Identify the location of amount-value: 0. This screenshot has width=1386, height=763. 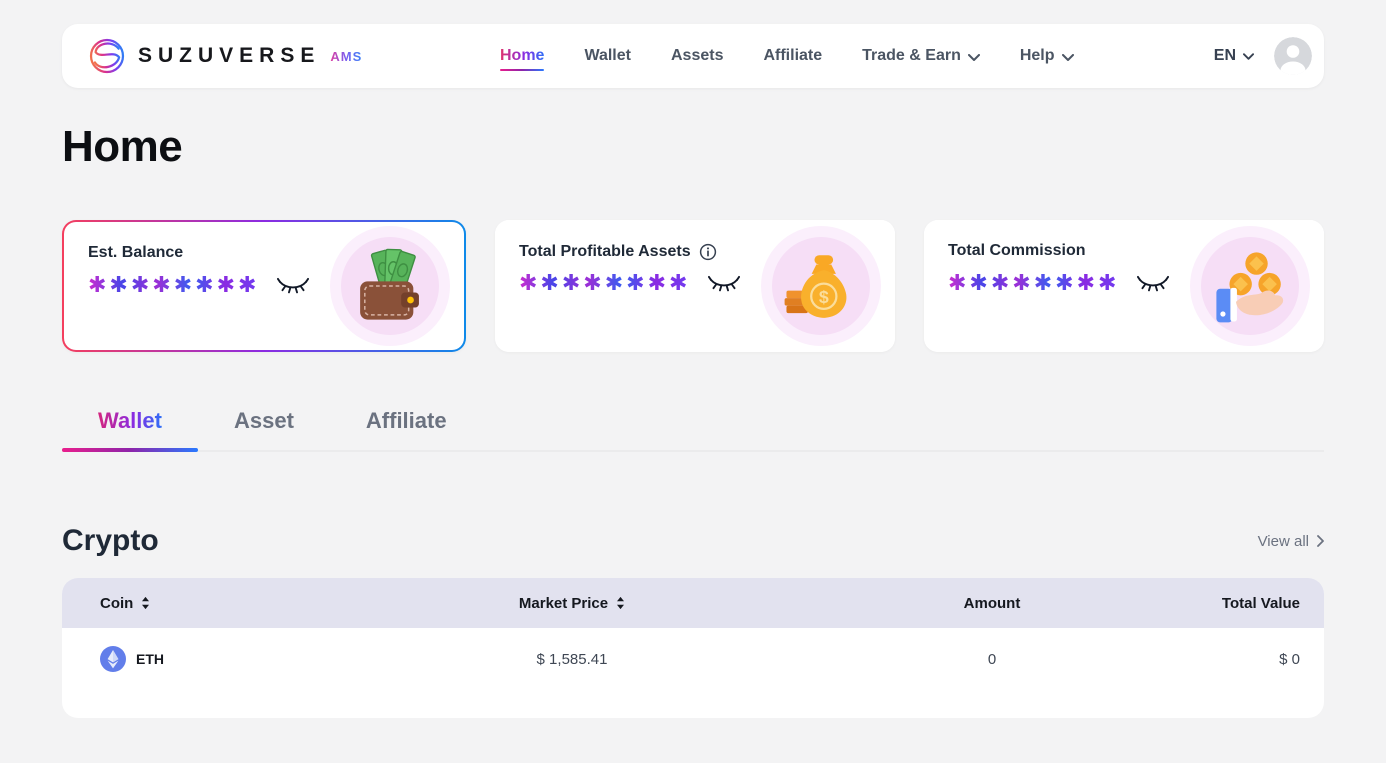
(992, 659).